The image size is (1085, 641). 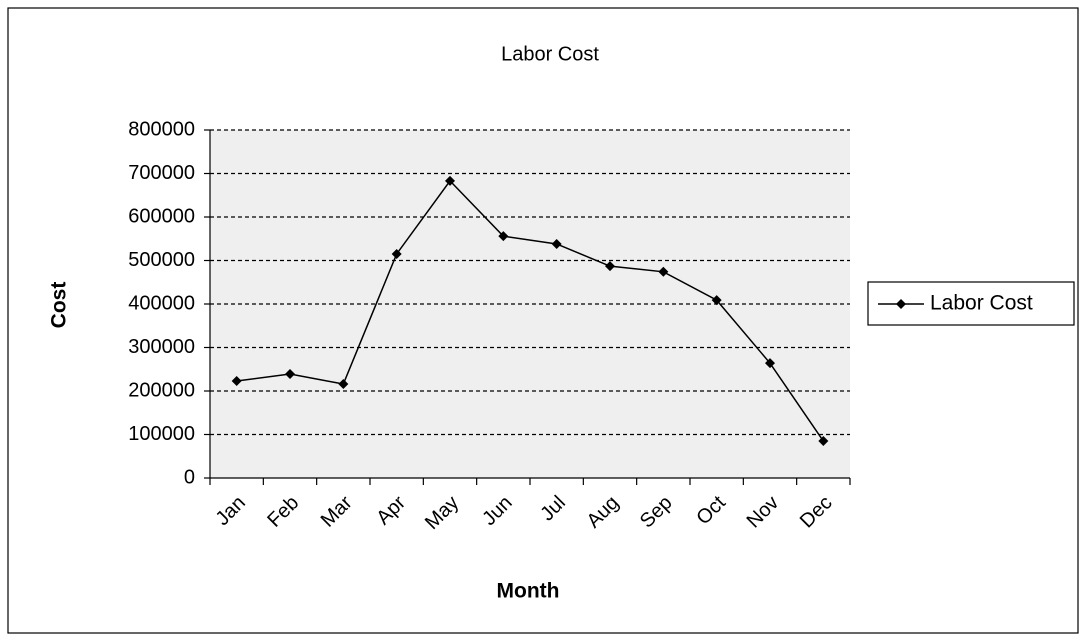 I want to click on legend-label: Labor Cost, so click(x=981, y=303).